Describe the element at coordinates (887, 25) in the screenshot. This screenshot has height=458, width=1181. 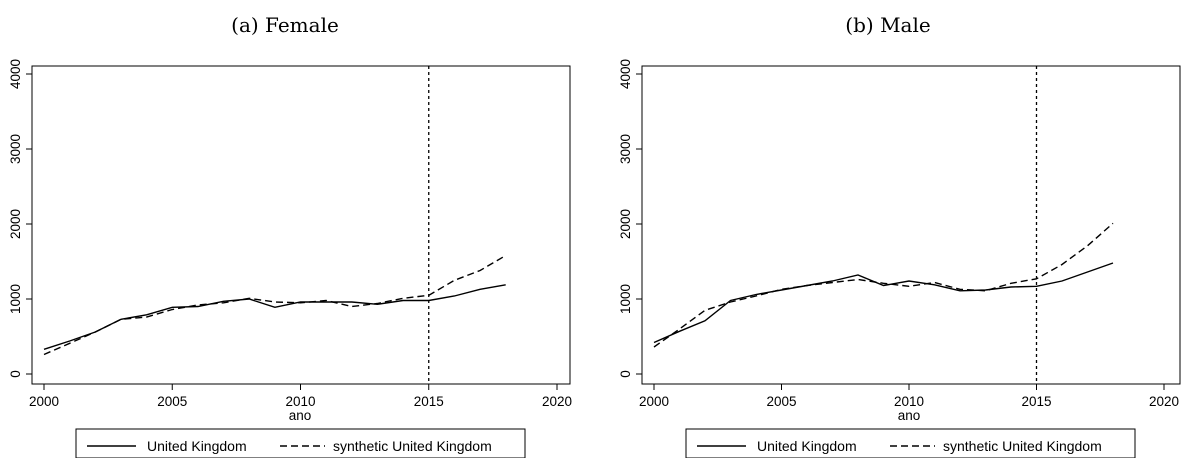
I see `panel-title: (b) Male` at that location.